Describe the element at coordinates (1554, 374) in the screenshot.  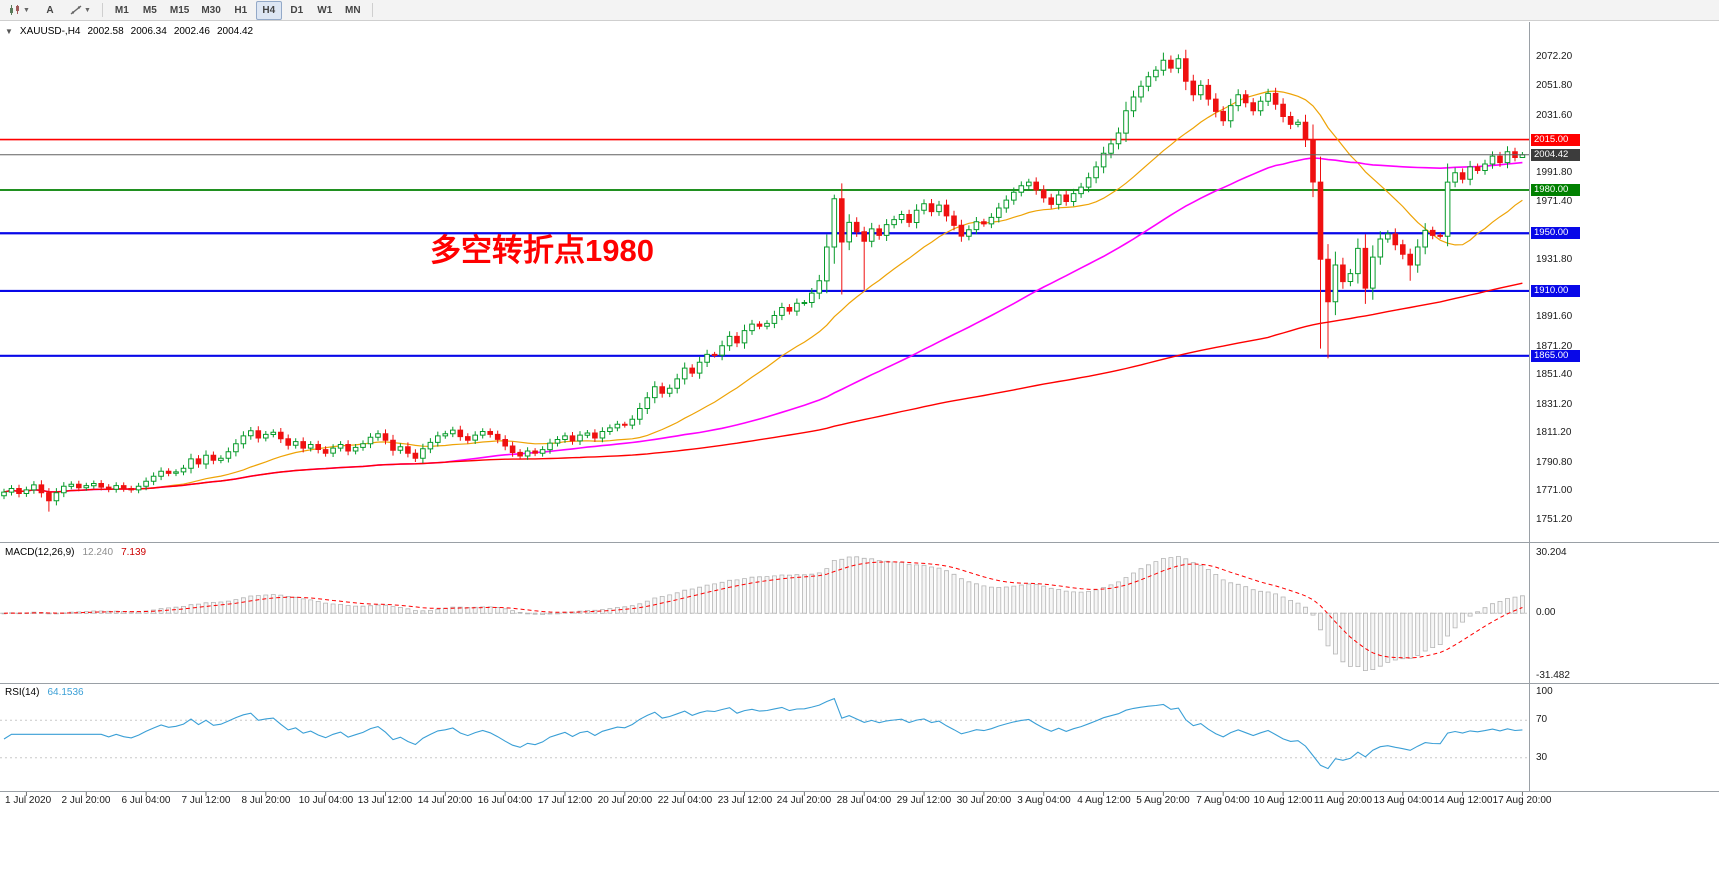
I see `price-axis-label: 1851.40` at that location.